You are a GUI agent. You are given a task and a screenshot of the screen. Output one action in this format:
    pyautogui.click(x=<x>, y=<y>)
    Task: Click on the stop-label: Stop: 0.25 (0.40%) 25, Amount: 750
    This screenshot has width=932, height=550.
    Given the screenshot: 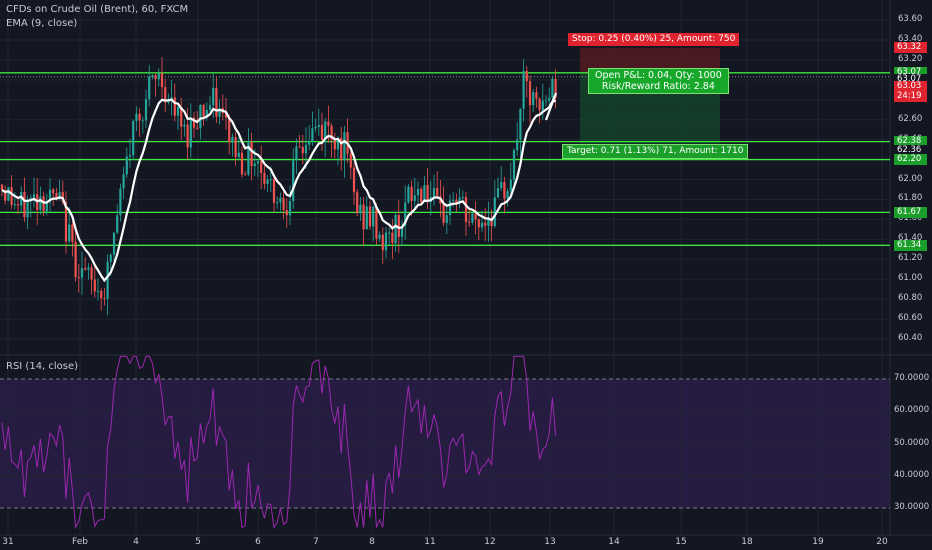 What is the action you would take?
    pyautogui.click(x=654, y=39)
    